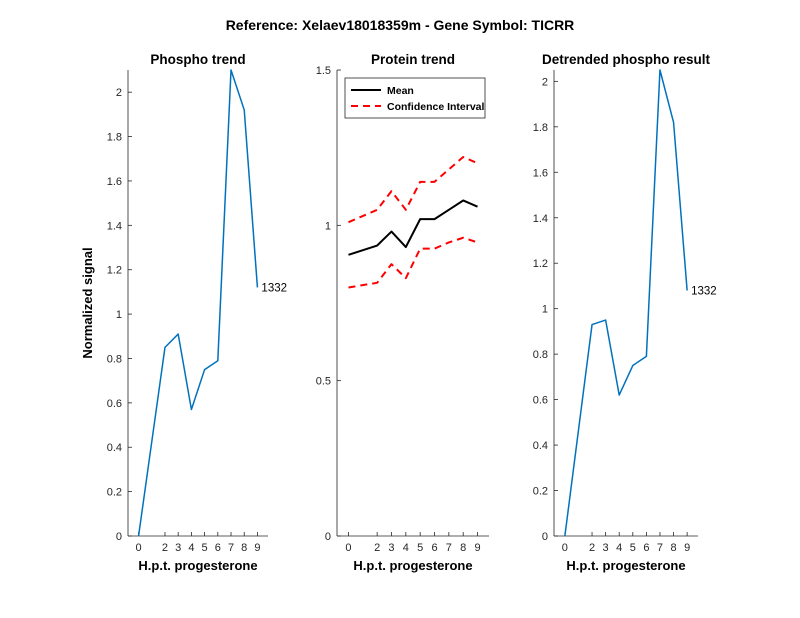 This screenshot has width=800, height=618. I want to click on legend-box, so click(415, 98).